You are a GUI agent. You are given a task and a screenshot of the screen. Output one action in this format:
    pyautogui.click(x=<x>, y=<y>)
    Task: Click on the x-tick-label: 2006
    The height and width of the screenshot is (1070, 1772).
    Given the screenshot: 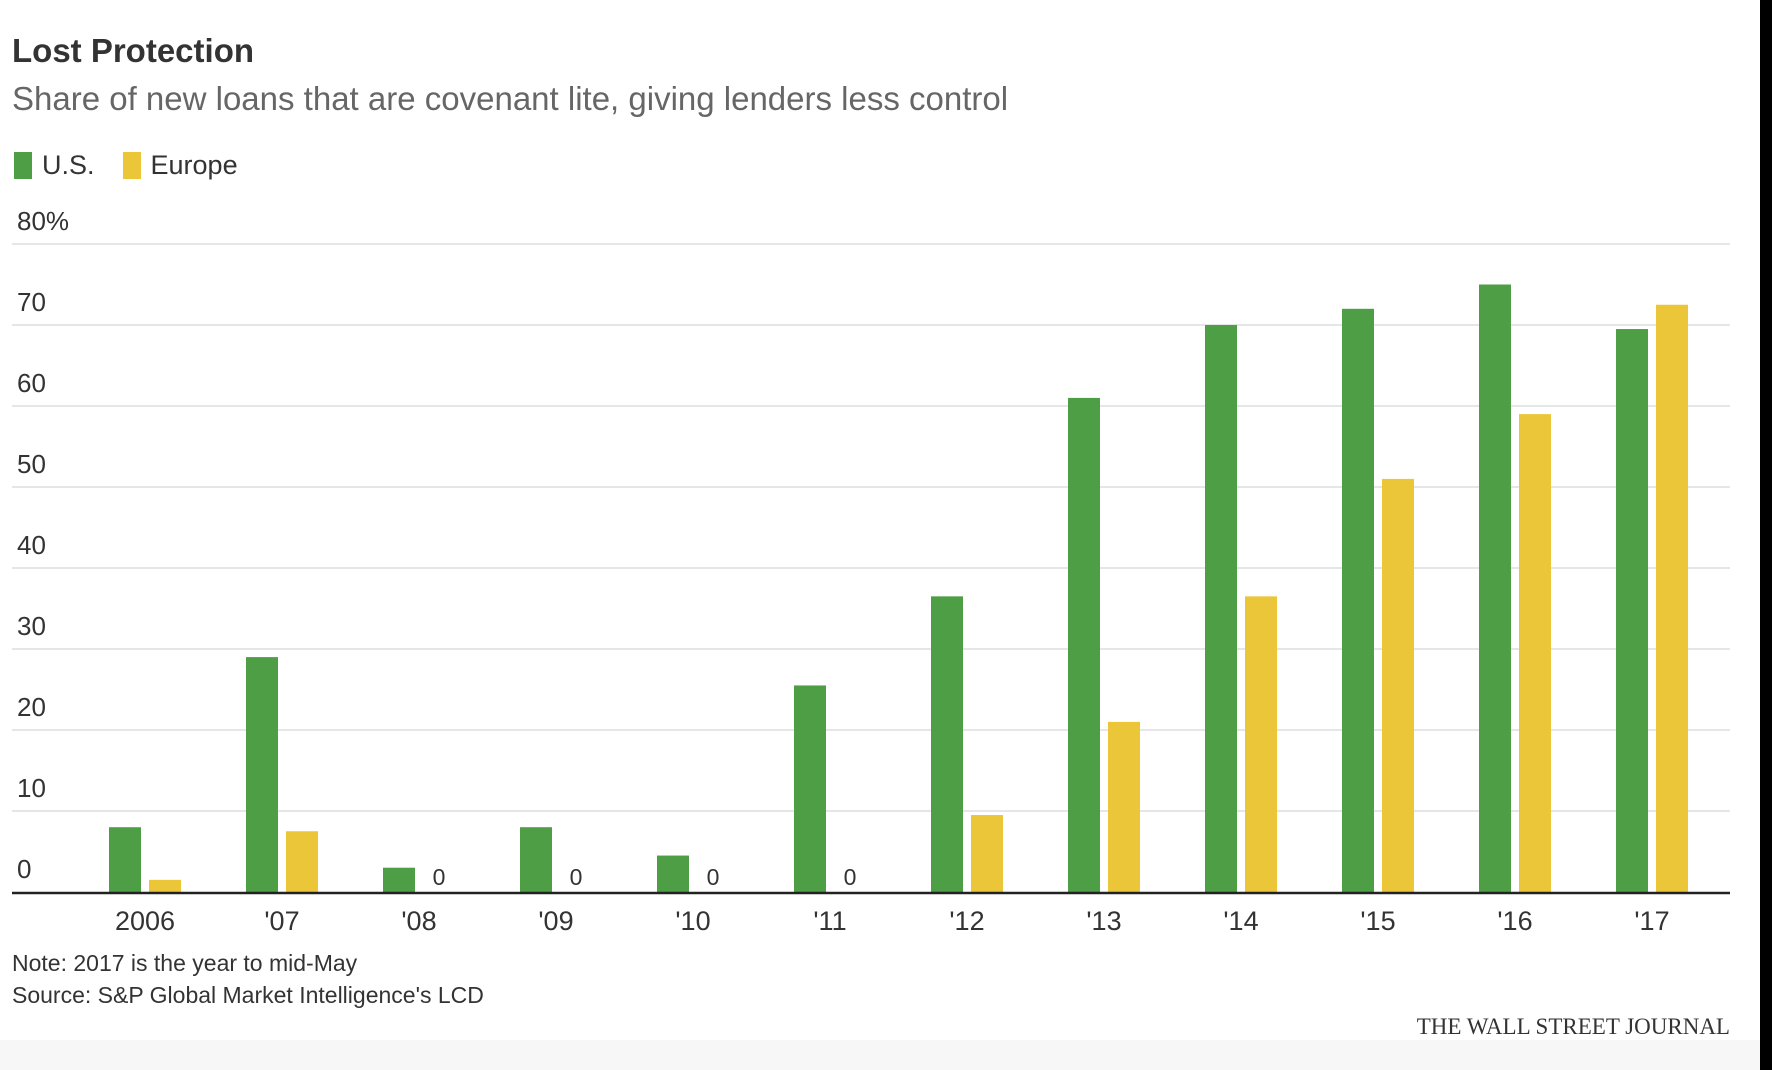 What is the action you would take?
    pyautogui.click(x=145, y=921)
    